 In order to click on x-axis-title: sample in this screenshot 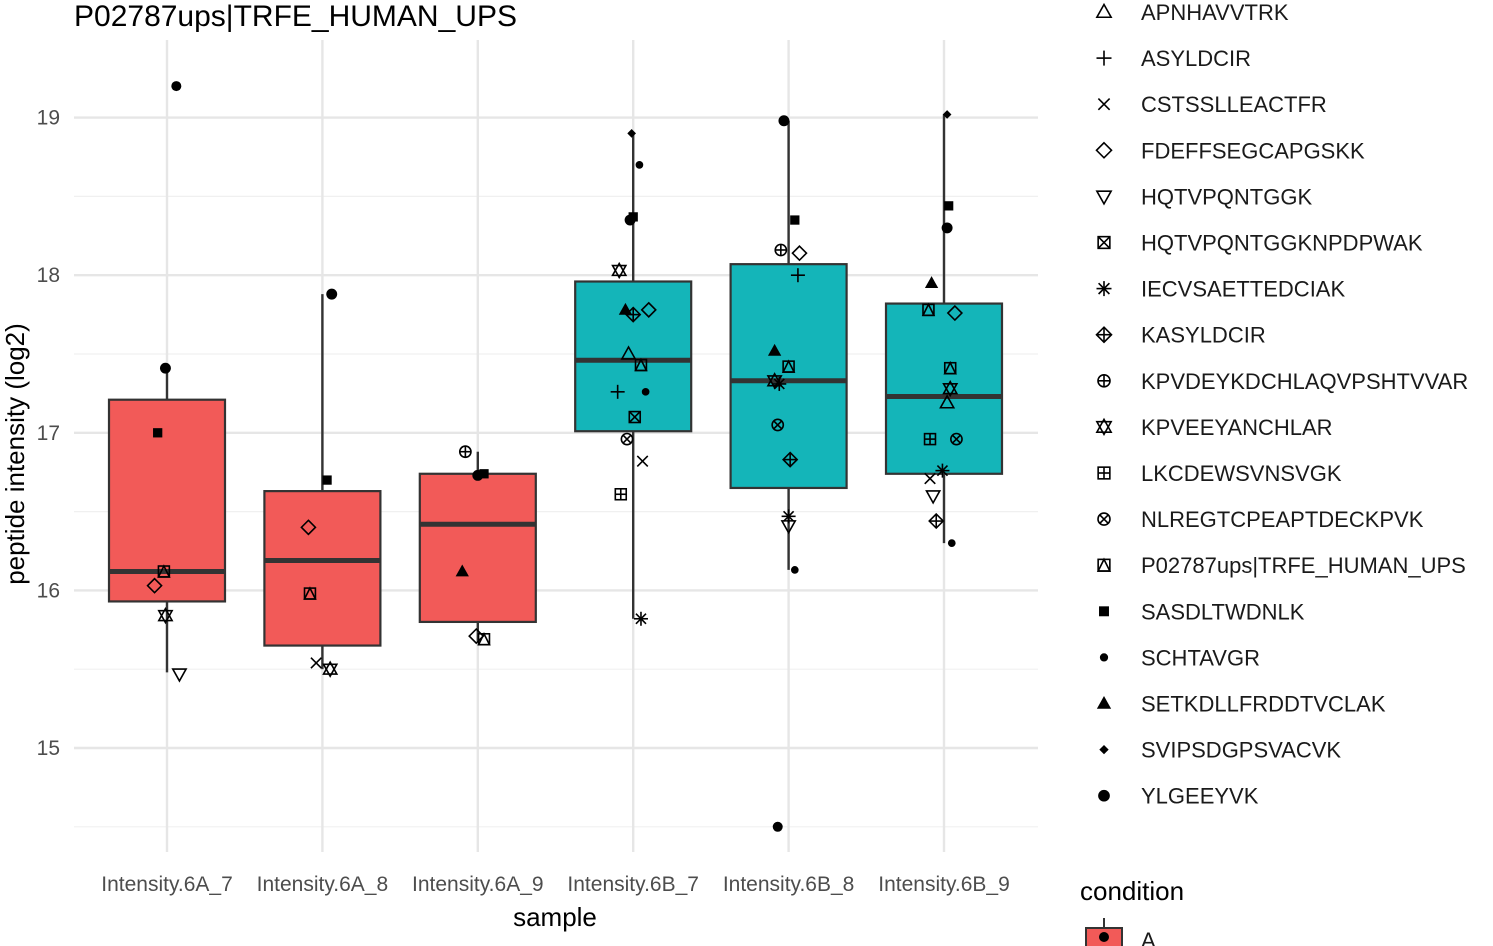, I will do `click(555, 917)`.